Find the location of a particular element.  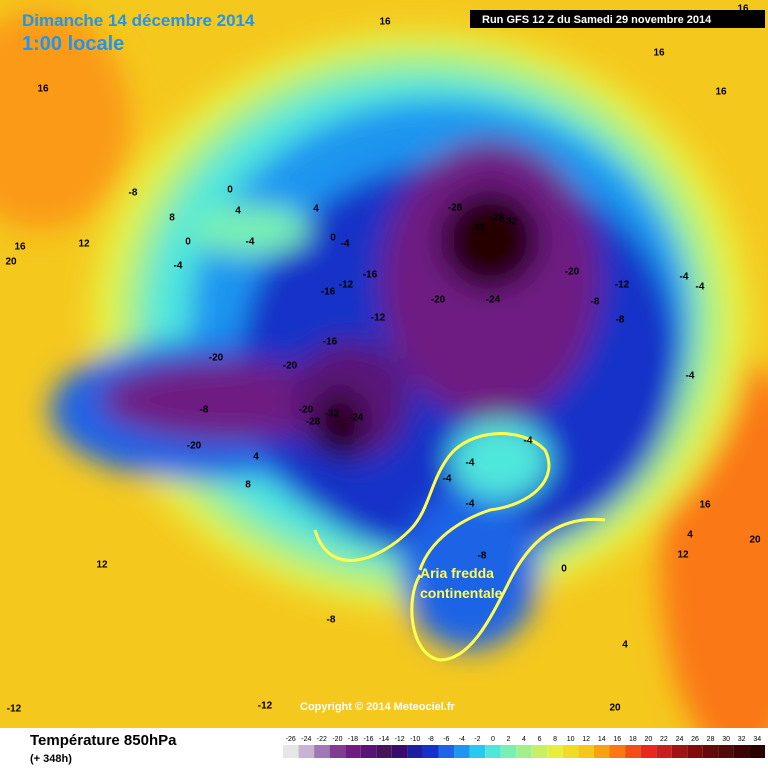

colorbar-label: 20 is located at coordinates (648, 739).